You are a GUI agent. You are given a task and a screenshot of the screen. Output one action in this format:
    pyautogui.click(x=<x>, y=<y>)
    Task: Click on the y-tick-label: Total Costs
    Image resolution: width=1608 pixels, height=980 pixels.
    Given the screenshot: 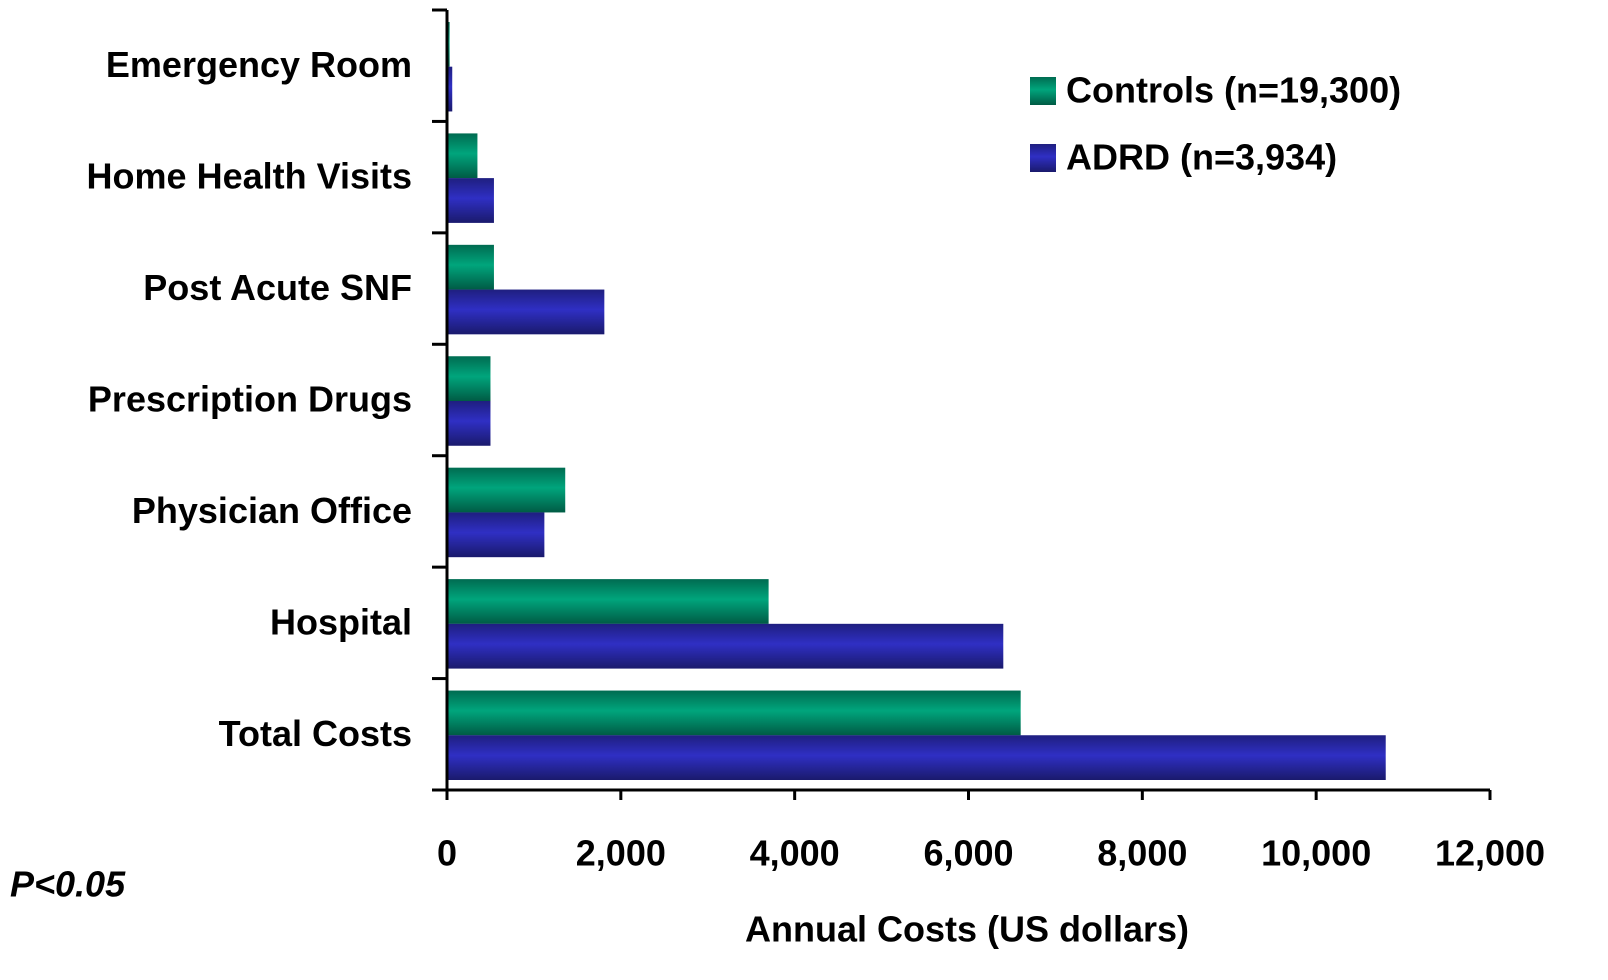 What is the action you would take?
    pyautogui.click(x=315, y=733)
    